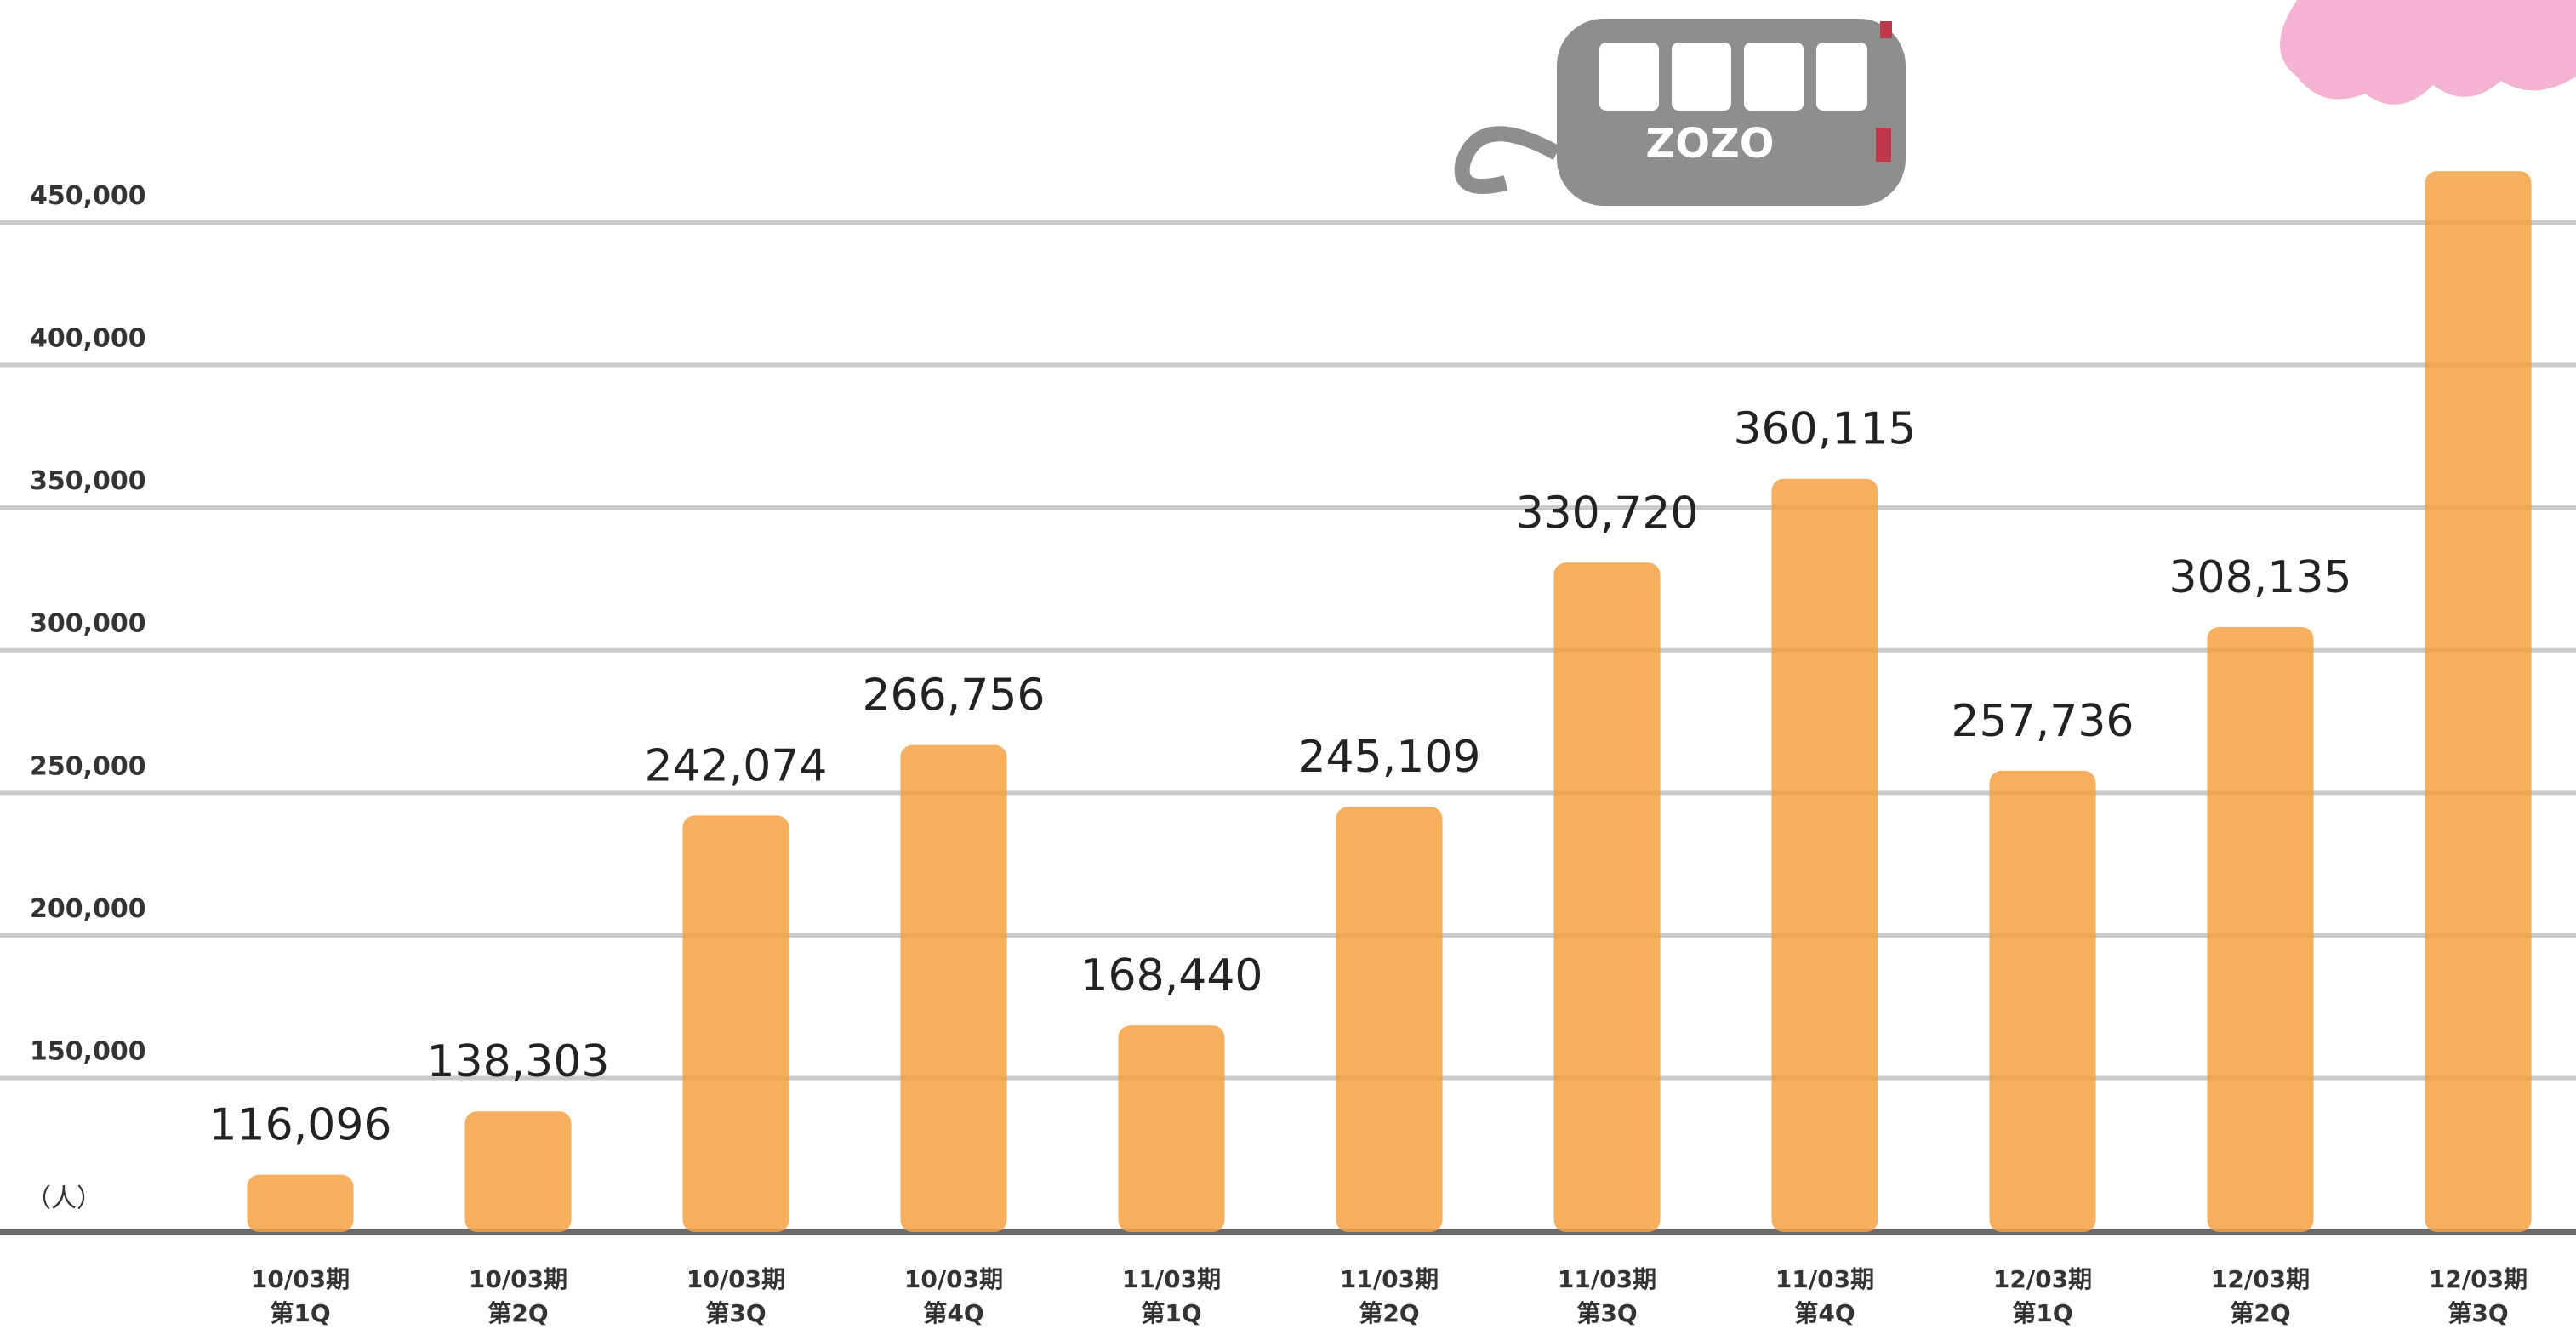 Image resolution: width=2576 pixels, height=1329 pixels. What do you see at coordinates (953, 696) in the screenshot?
I see `value-label: 266,756` at bounding box center [953, 696].